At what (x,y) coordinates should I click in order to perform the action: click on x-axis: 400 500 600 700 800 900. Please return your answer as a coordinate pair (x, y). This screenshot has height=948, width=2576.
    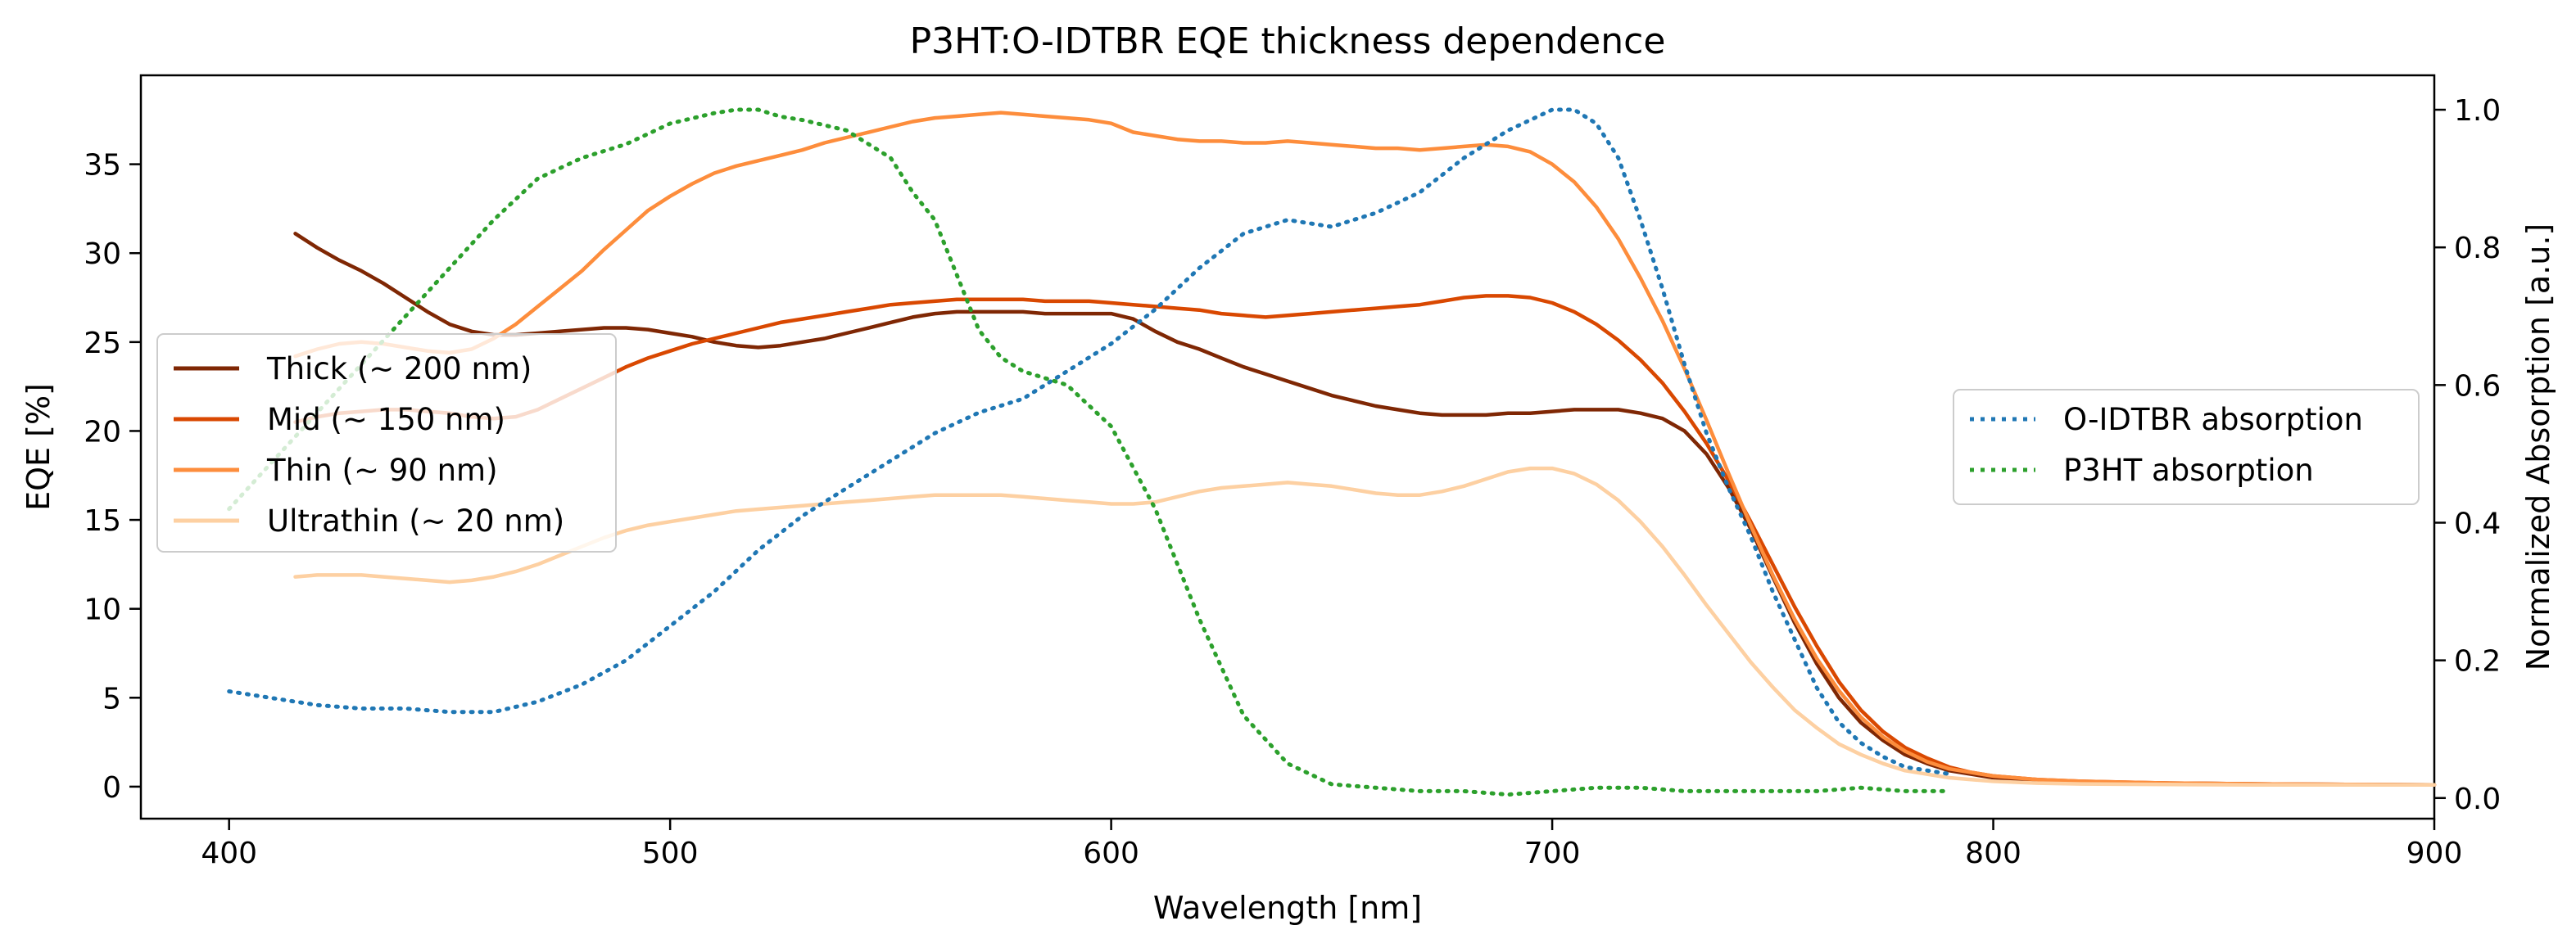
    Looking at the image, I should click on (1331, 845).